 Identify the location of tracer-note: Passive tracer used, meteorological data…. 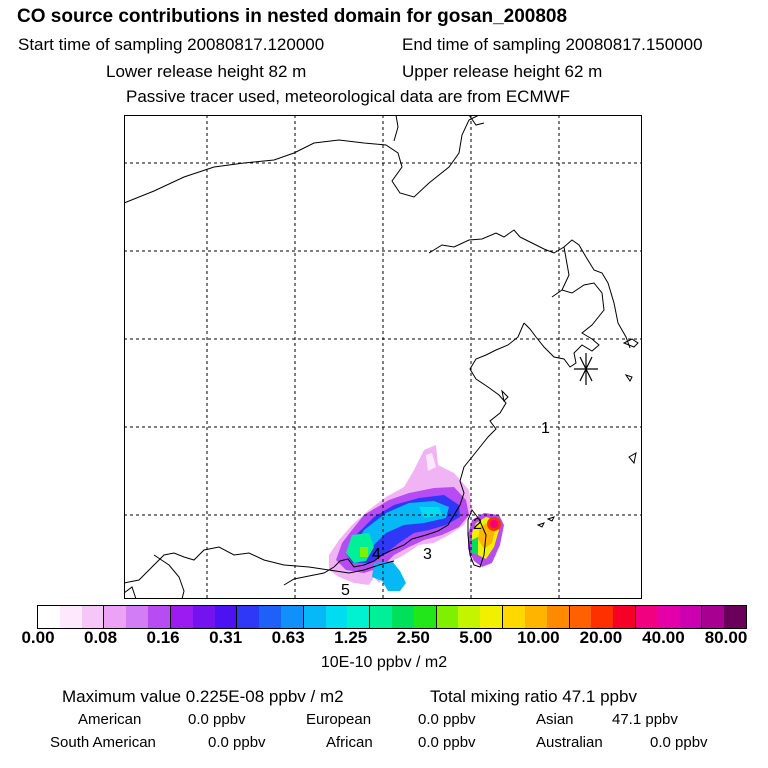
(348, 96).